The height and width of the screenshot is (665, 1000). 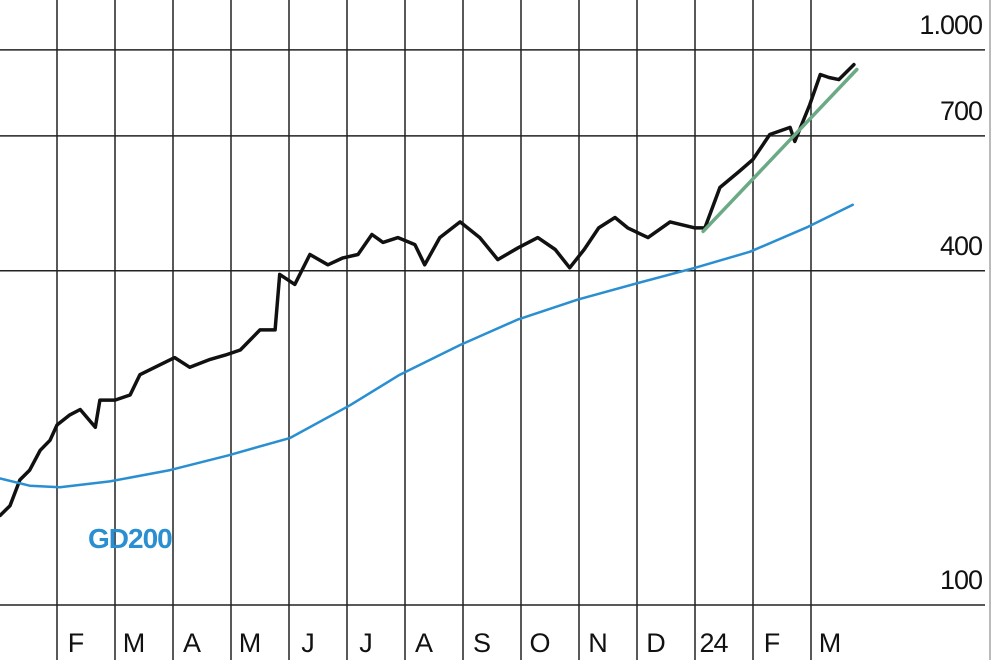 What do you see at coordinates (597, 643) in the screenshot?
I see `x-tick-label: N` at bounding box center [597, 643].